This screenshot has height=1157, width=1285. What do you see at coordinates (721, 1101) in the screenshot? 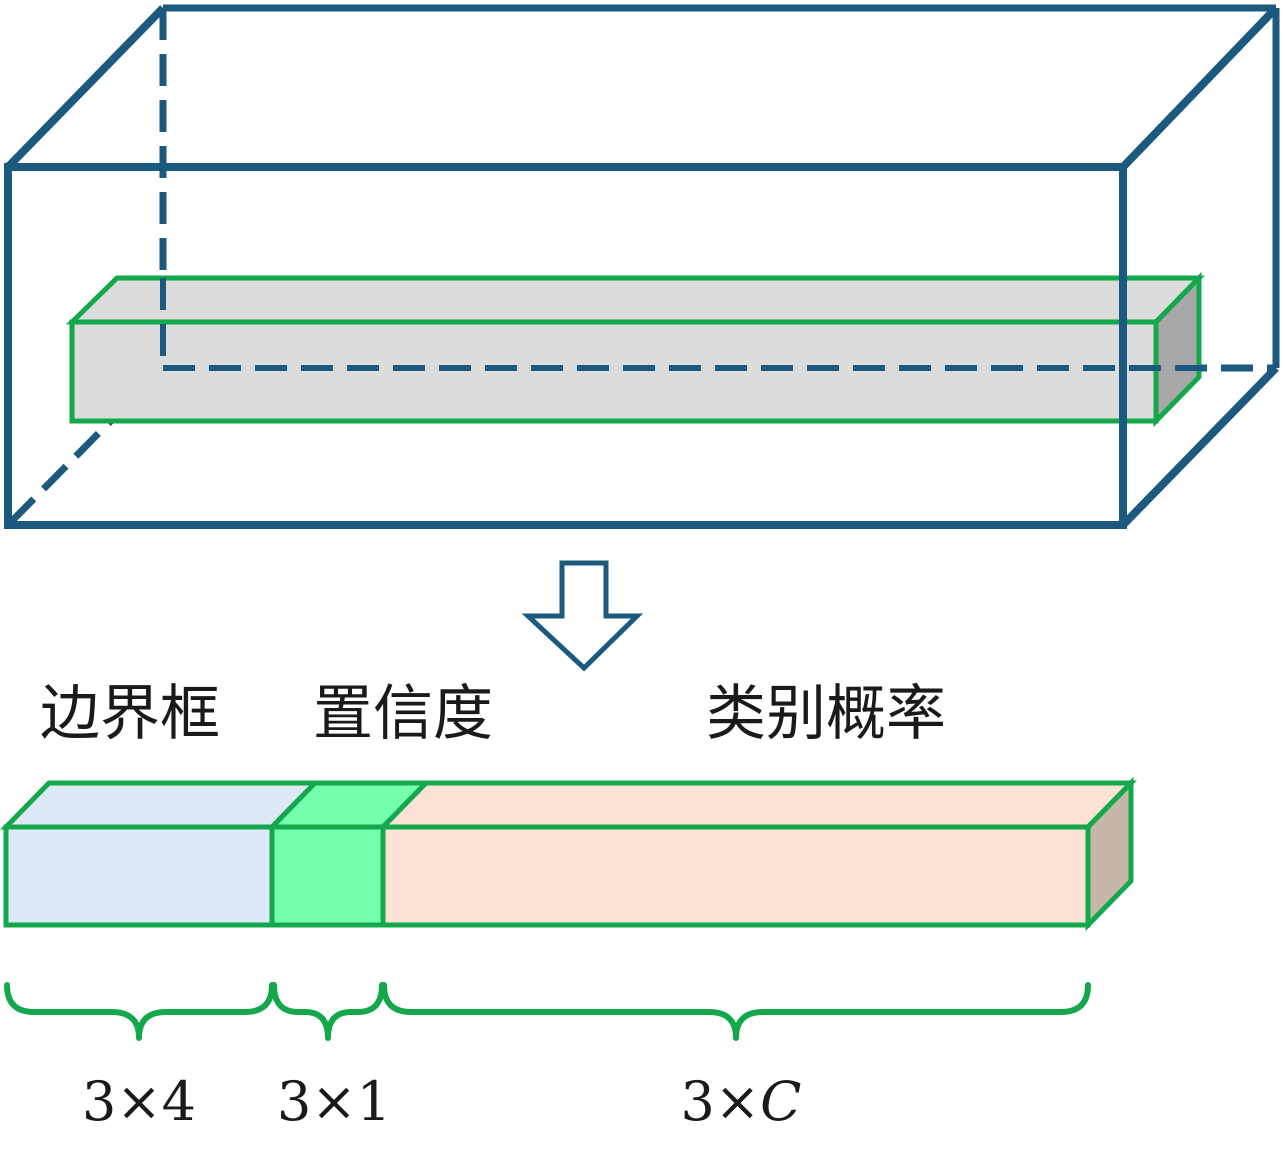
I see `dim-class-multiplier: 3×` at bounding box center [721, 1101].